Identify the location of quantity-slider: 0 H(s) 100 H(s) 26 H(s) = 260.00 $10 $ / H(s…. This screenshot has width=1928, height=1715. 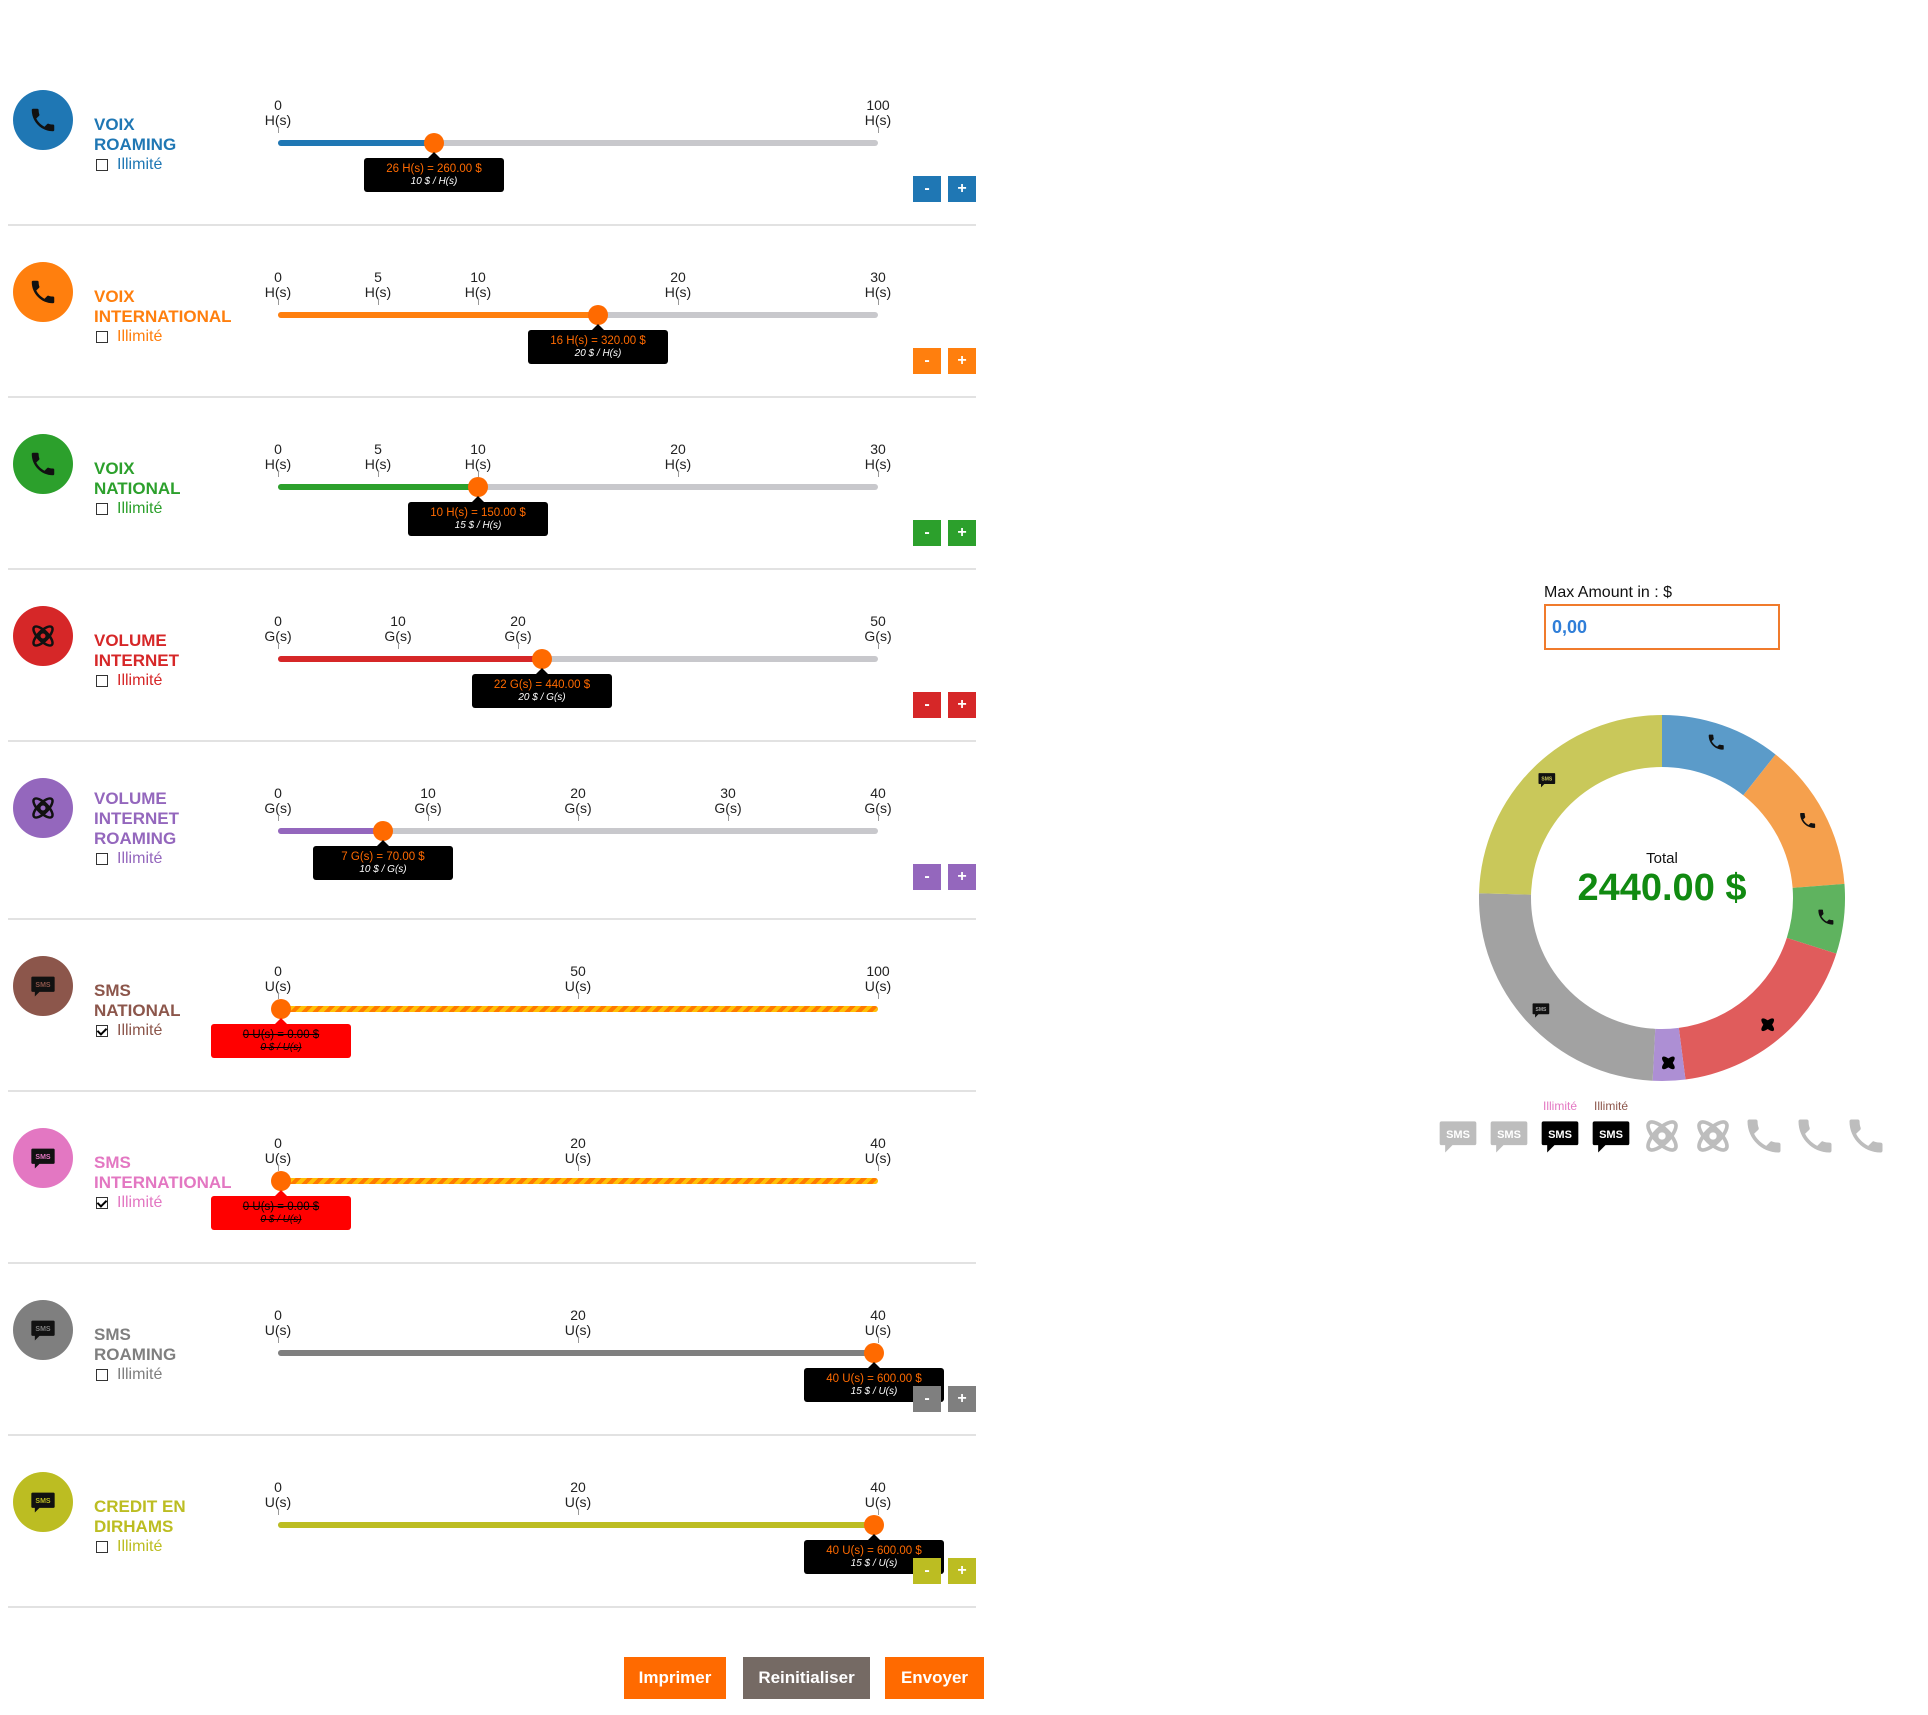
(578, 158).